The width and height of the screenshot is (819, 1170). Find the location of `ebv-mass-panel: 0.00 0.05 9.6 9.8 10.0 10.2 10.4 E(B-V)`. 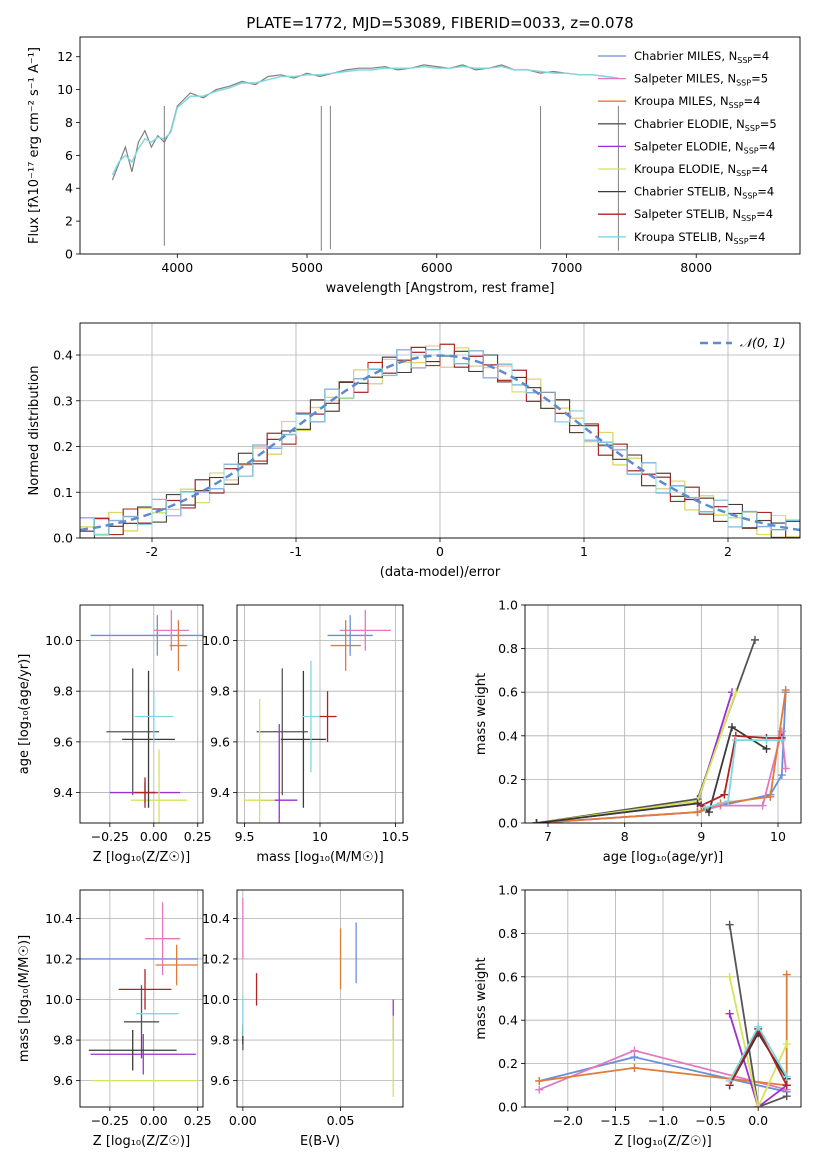

ebv-mass-panel: 0.00 0.05 9.6 9.8 10.0 10.2 10.4 E(B-V) is located at coordinates (303, 1019).